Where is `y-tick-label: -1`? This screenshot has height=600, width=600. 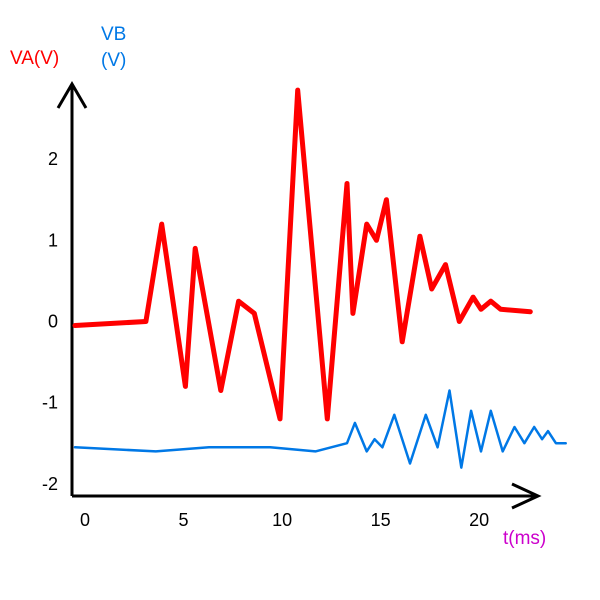
y-tick-label: -1 is located at coordinates (50, 403).